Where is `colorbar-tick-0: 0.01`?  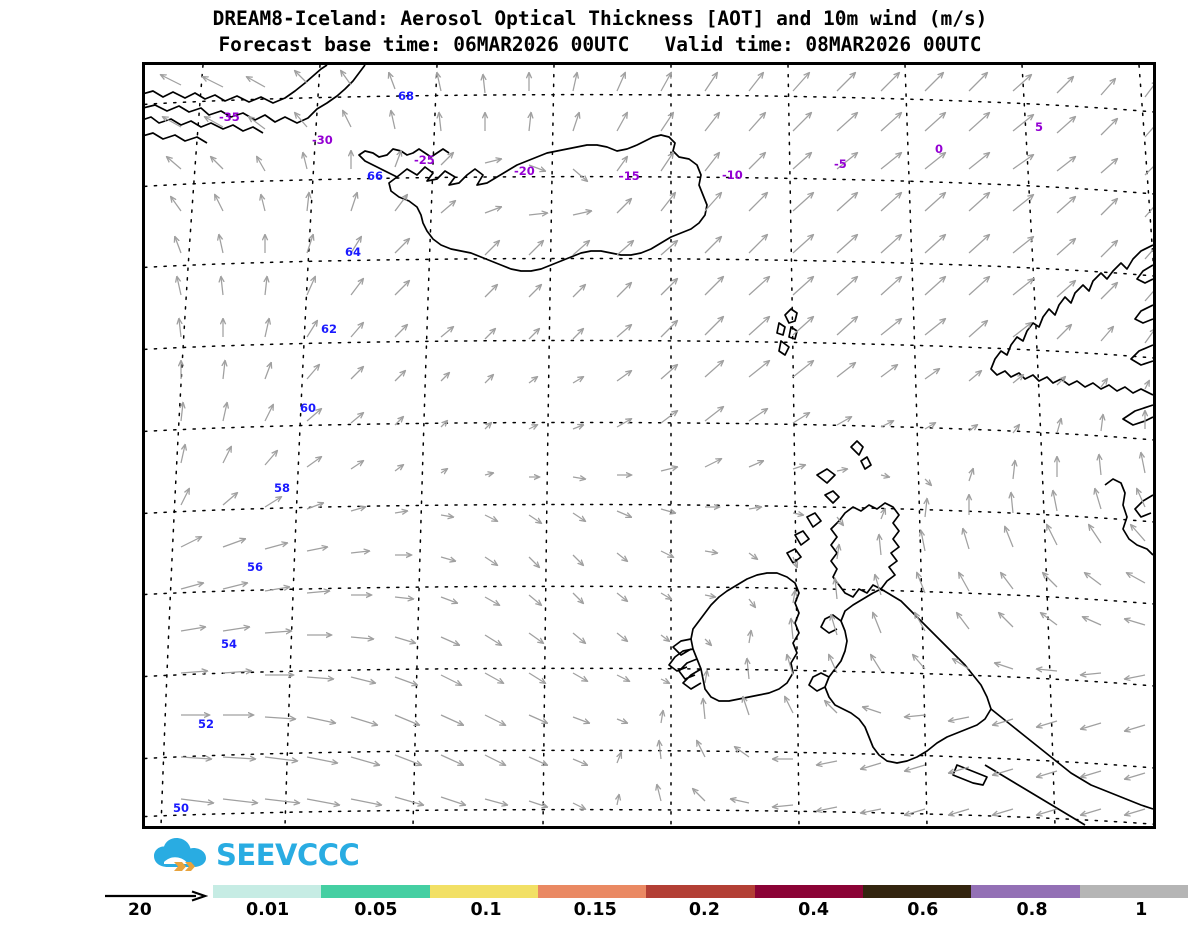
colorbar-tick-0: 0.01 is located at coordinates (268, 910).